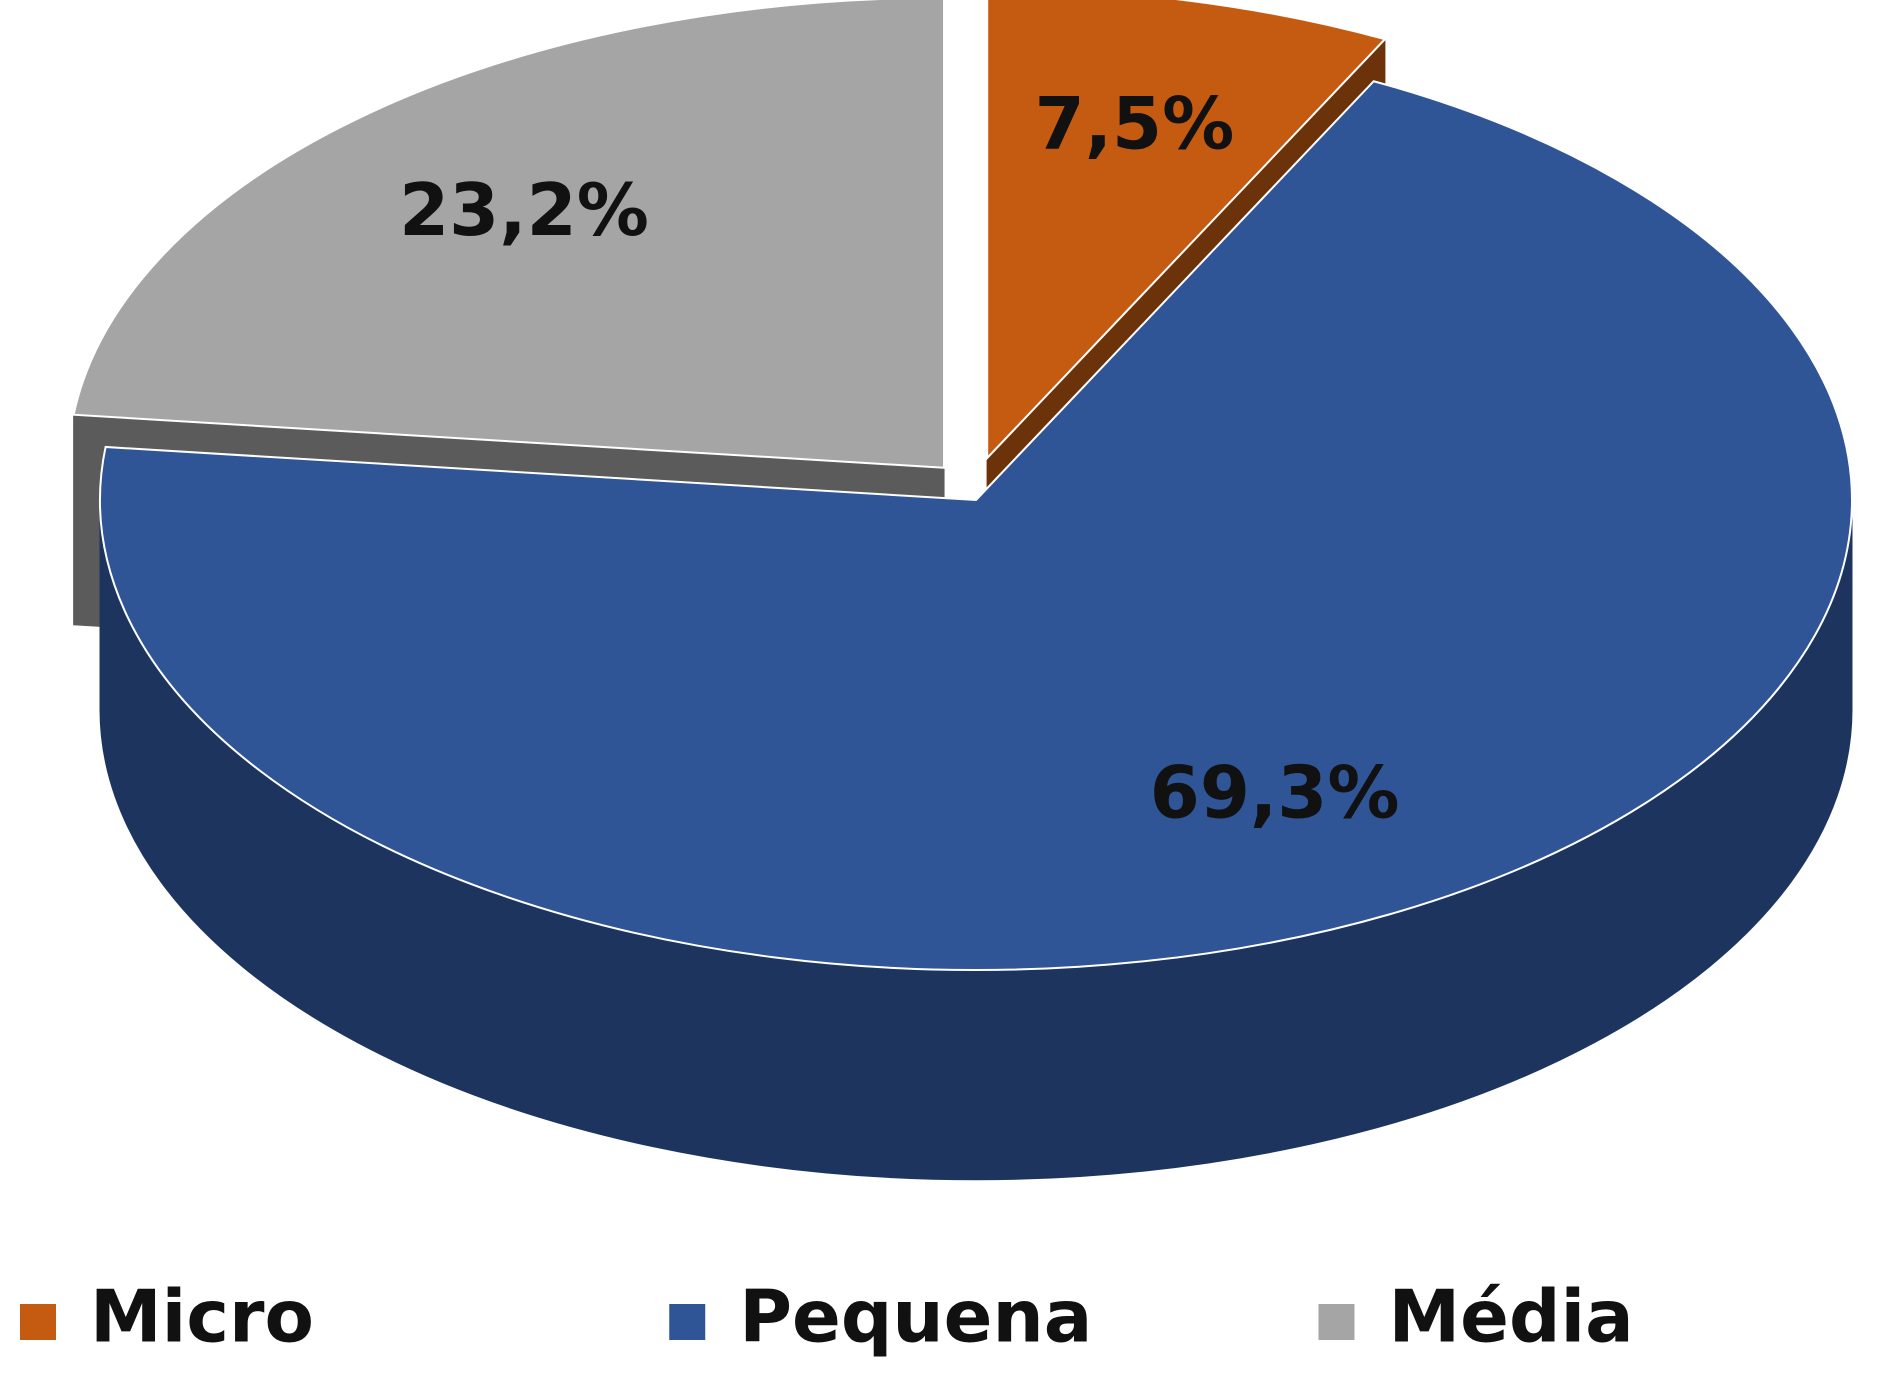  What do you see at coordinates (202, 1317) in the screenshot?
I see `legend-label: Micro` at bounding box center [202, 1317].